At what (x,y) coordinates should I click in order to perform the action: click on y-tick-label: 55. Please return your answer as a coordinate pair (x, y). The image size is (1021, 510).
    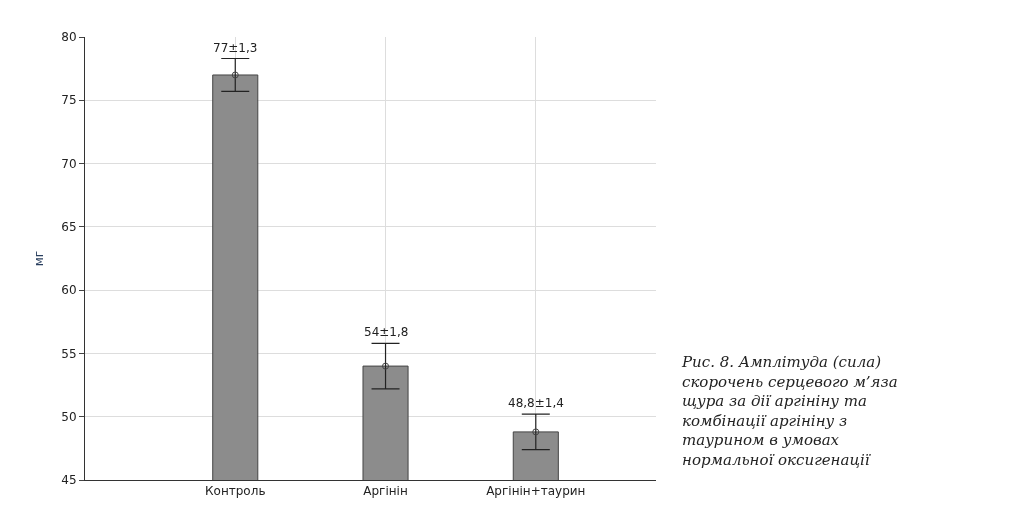
    Looking at the image, I should click on (69, 353).